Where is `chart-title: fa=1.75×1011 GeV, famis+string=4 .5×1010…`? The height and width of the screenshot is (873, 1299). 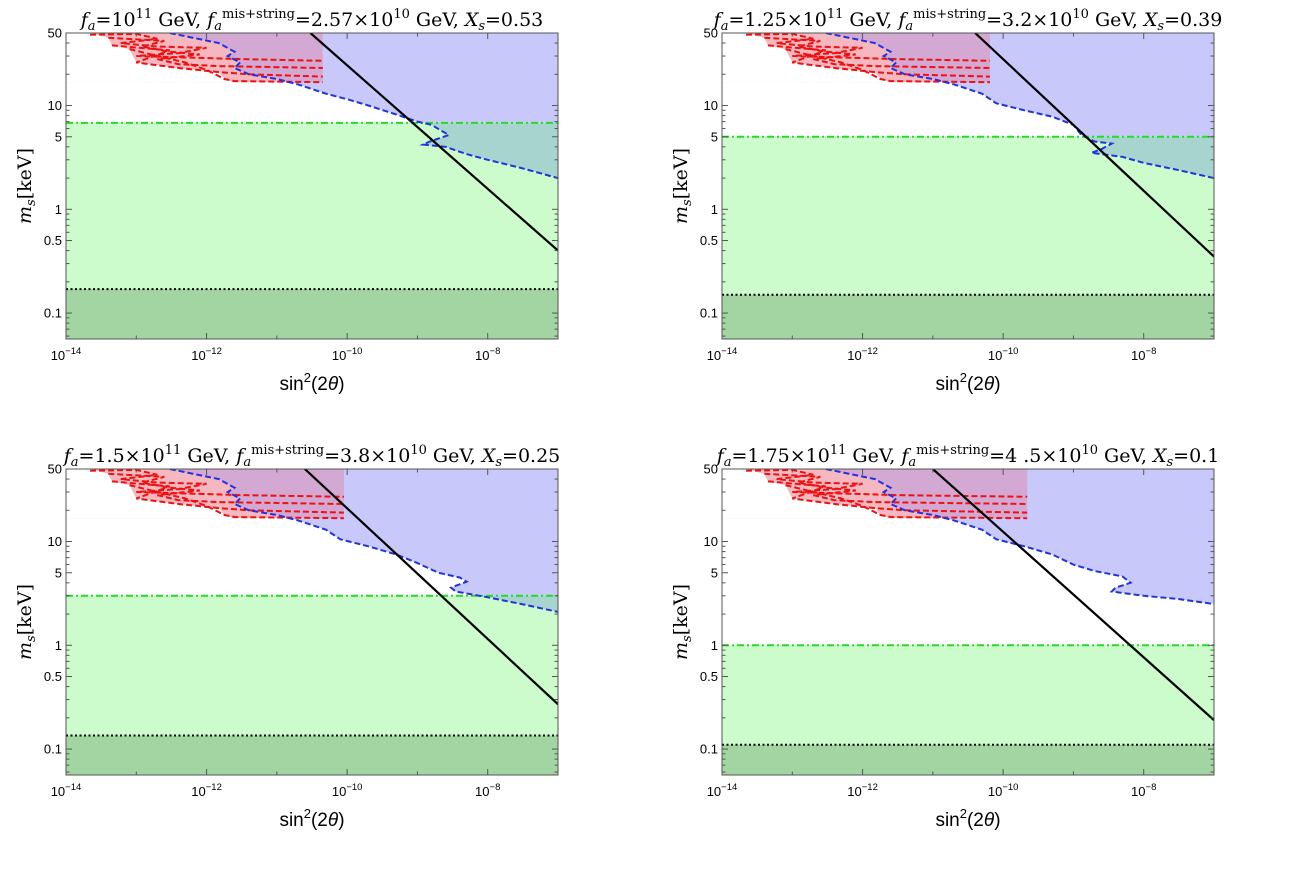 chart-title: fa=1.75×1011 GeV, famis+string=4 .5×1010… is located at coordinates (967, 456).